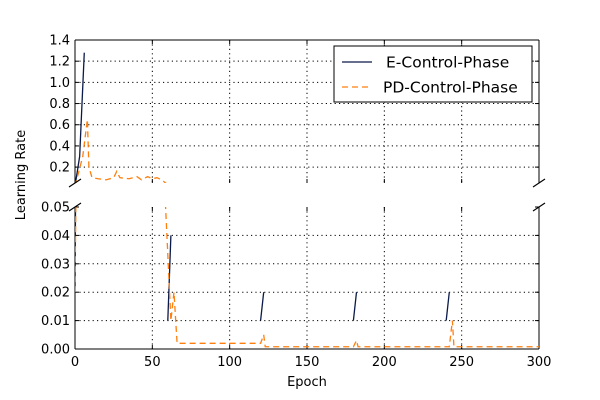 The image size is (600, 400). Describe the element at coordinates (75, 207) in the screenshot. I see `break-mark-bottom-left` at that location.